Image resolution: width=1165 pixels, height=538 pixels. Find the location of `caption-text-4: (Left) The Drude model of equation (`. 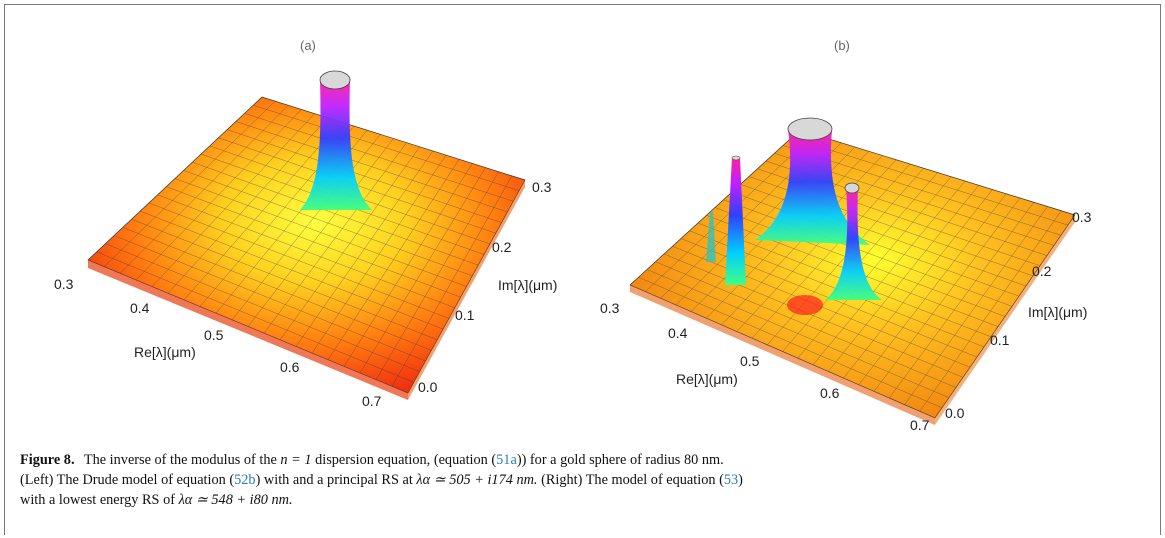

caption-text-4: (Left) The Drude model of equation ( is located at coordinates (127, 480).